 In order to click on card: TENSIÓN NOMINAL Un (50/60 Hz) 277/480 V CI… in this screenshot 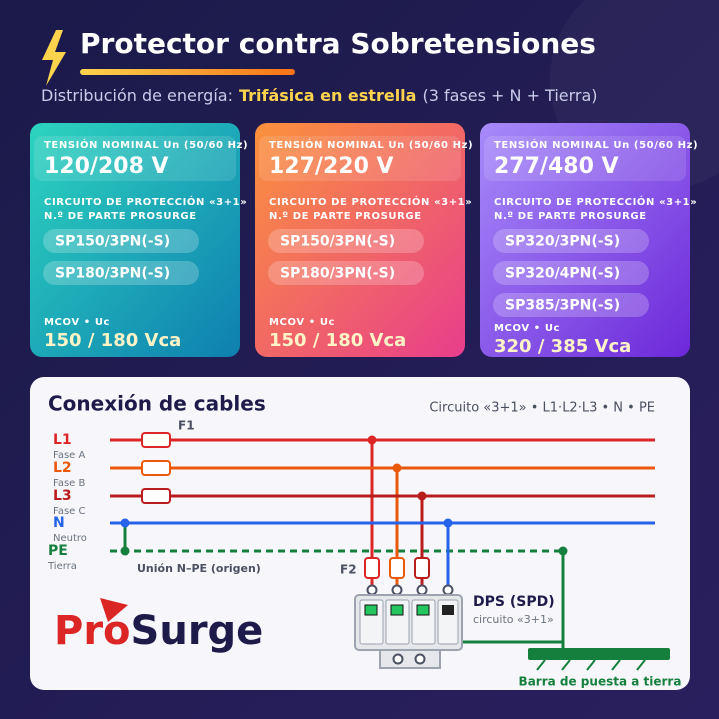, I will do `click(589, 240)`.